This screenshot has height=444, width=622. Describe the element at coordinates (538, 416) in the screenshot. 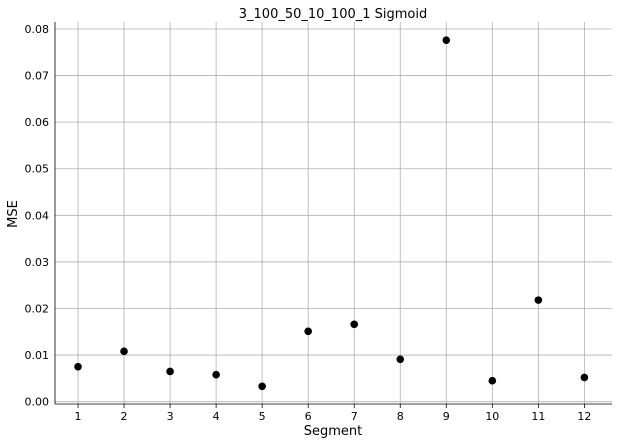

I see `x-tick-label: 11` at that location.